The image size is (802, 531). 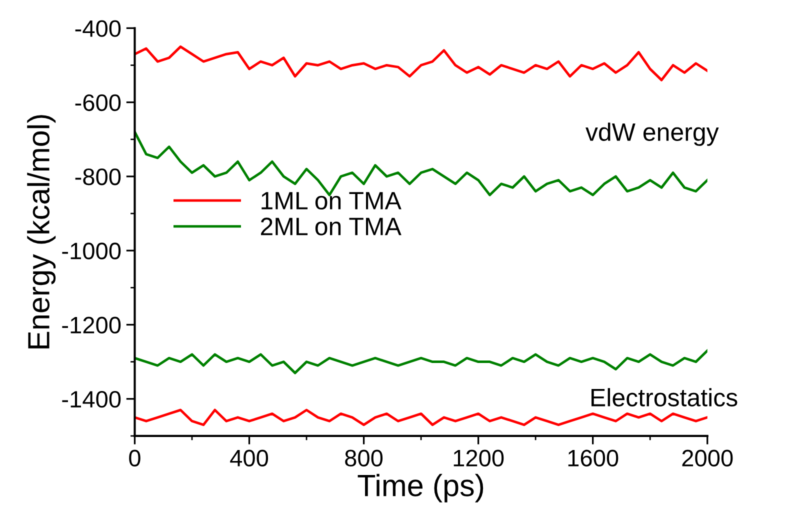 I want to click on legend-label: 1ML on TMA, so click(x=332, y=201).